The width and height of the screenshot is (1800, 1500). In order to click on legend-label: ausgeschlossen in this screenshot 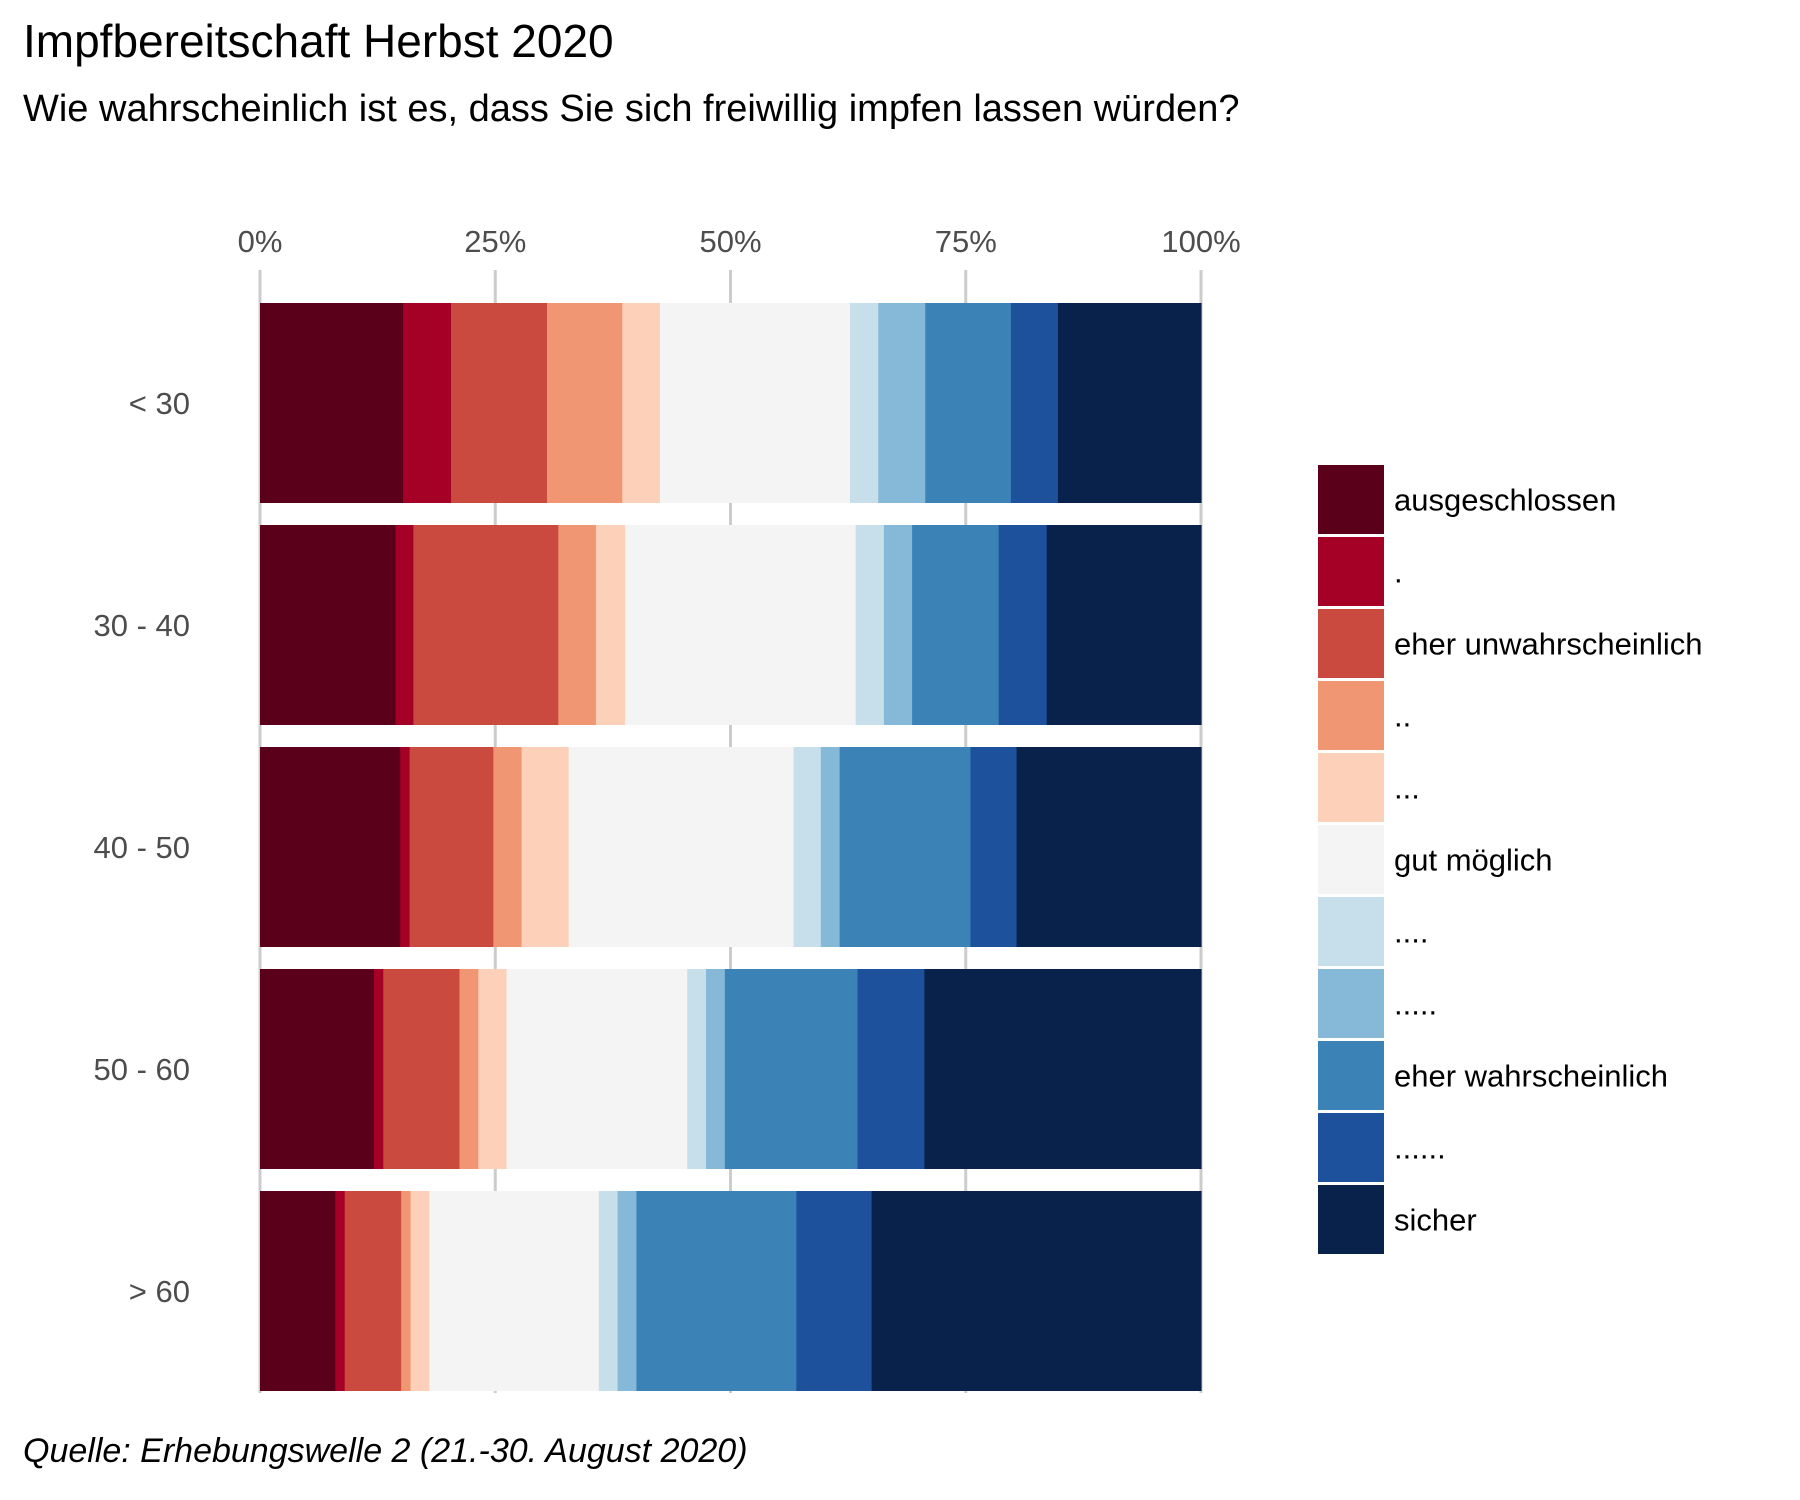, I will do `click(1505, 500)`.